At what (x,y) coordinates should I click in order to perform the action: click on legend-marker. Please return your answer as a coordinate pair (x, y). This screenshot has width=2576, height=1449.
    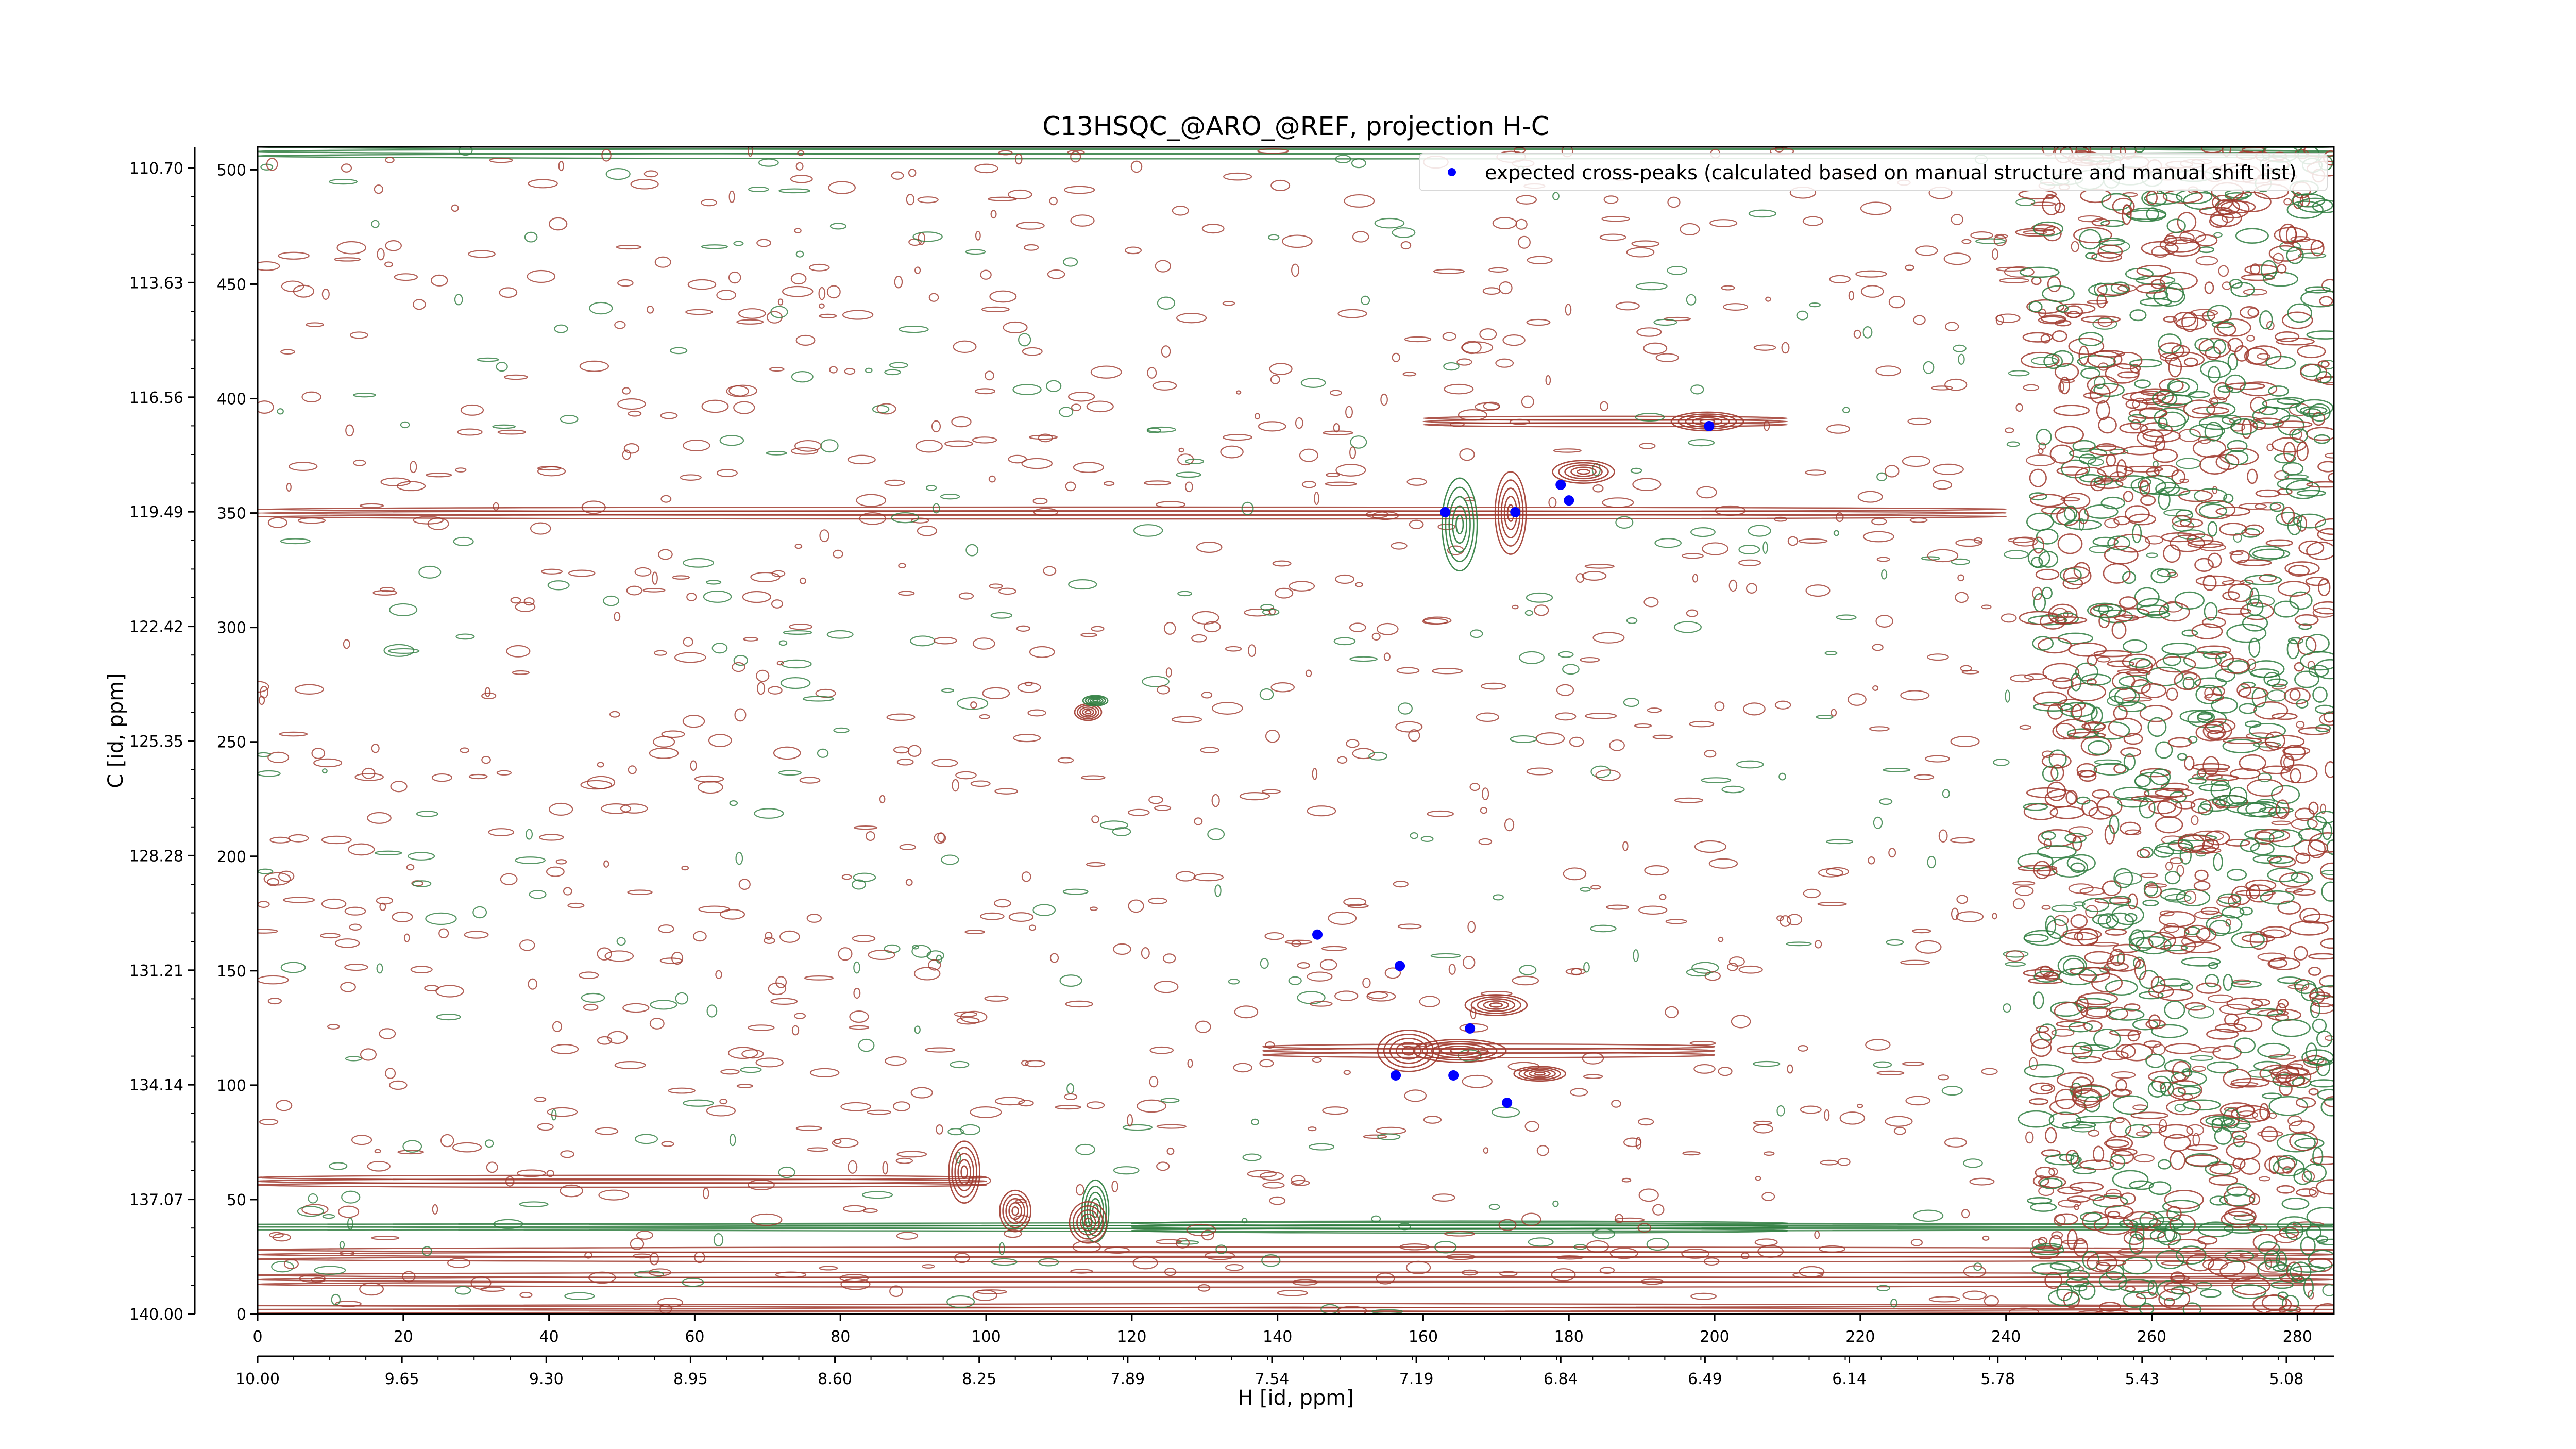
    Looking at the image, I should click on (1452, 172).